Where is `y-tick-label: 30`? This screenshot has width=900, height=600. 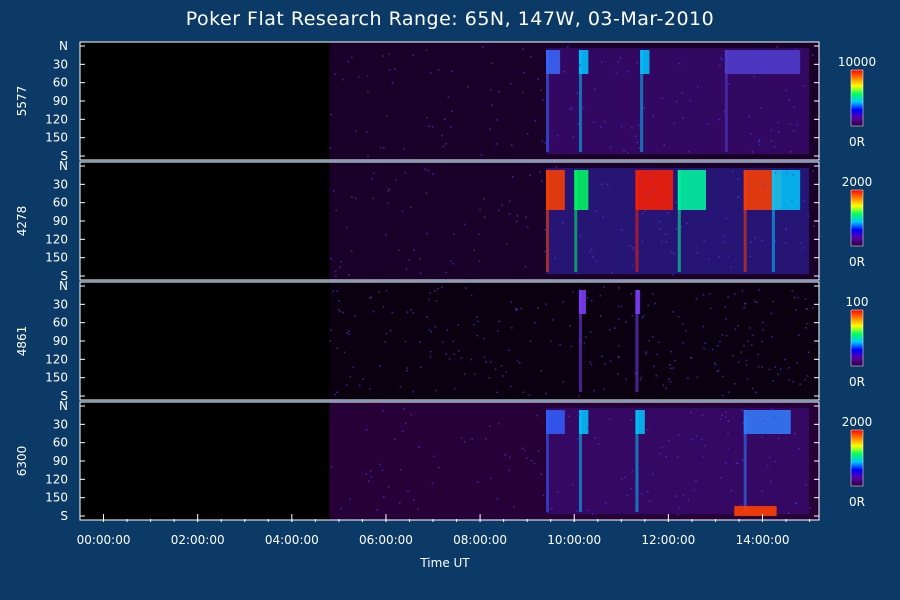 y-tick-label: 30 is located at coordinates (60, 64).